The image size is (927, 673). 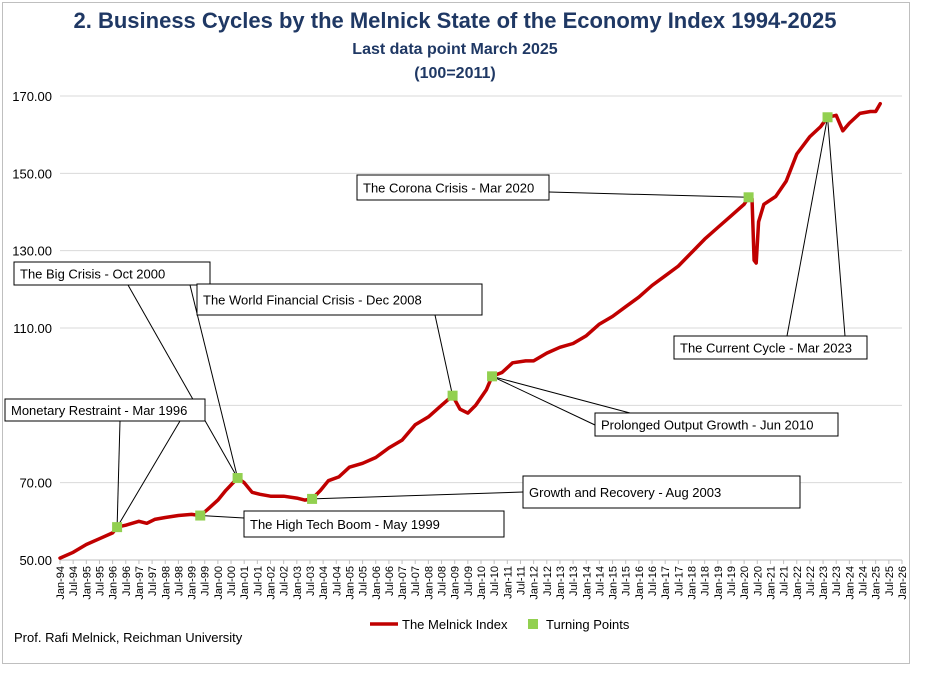 What do you see at coordinates (850, 583) in the screenshot?
I see `x-tick-label: Jan-24` at bounding box center [850, 583].